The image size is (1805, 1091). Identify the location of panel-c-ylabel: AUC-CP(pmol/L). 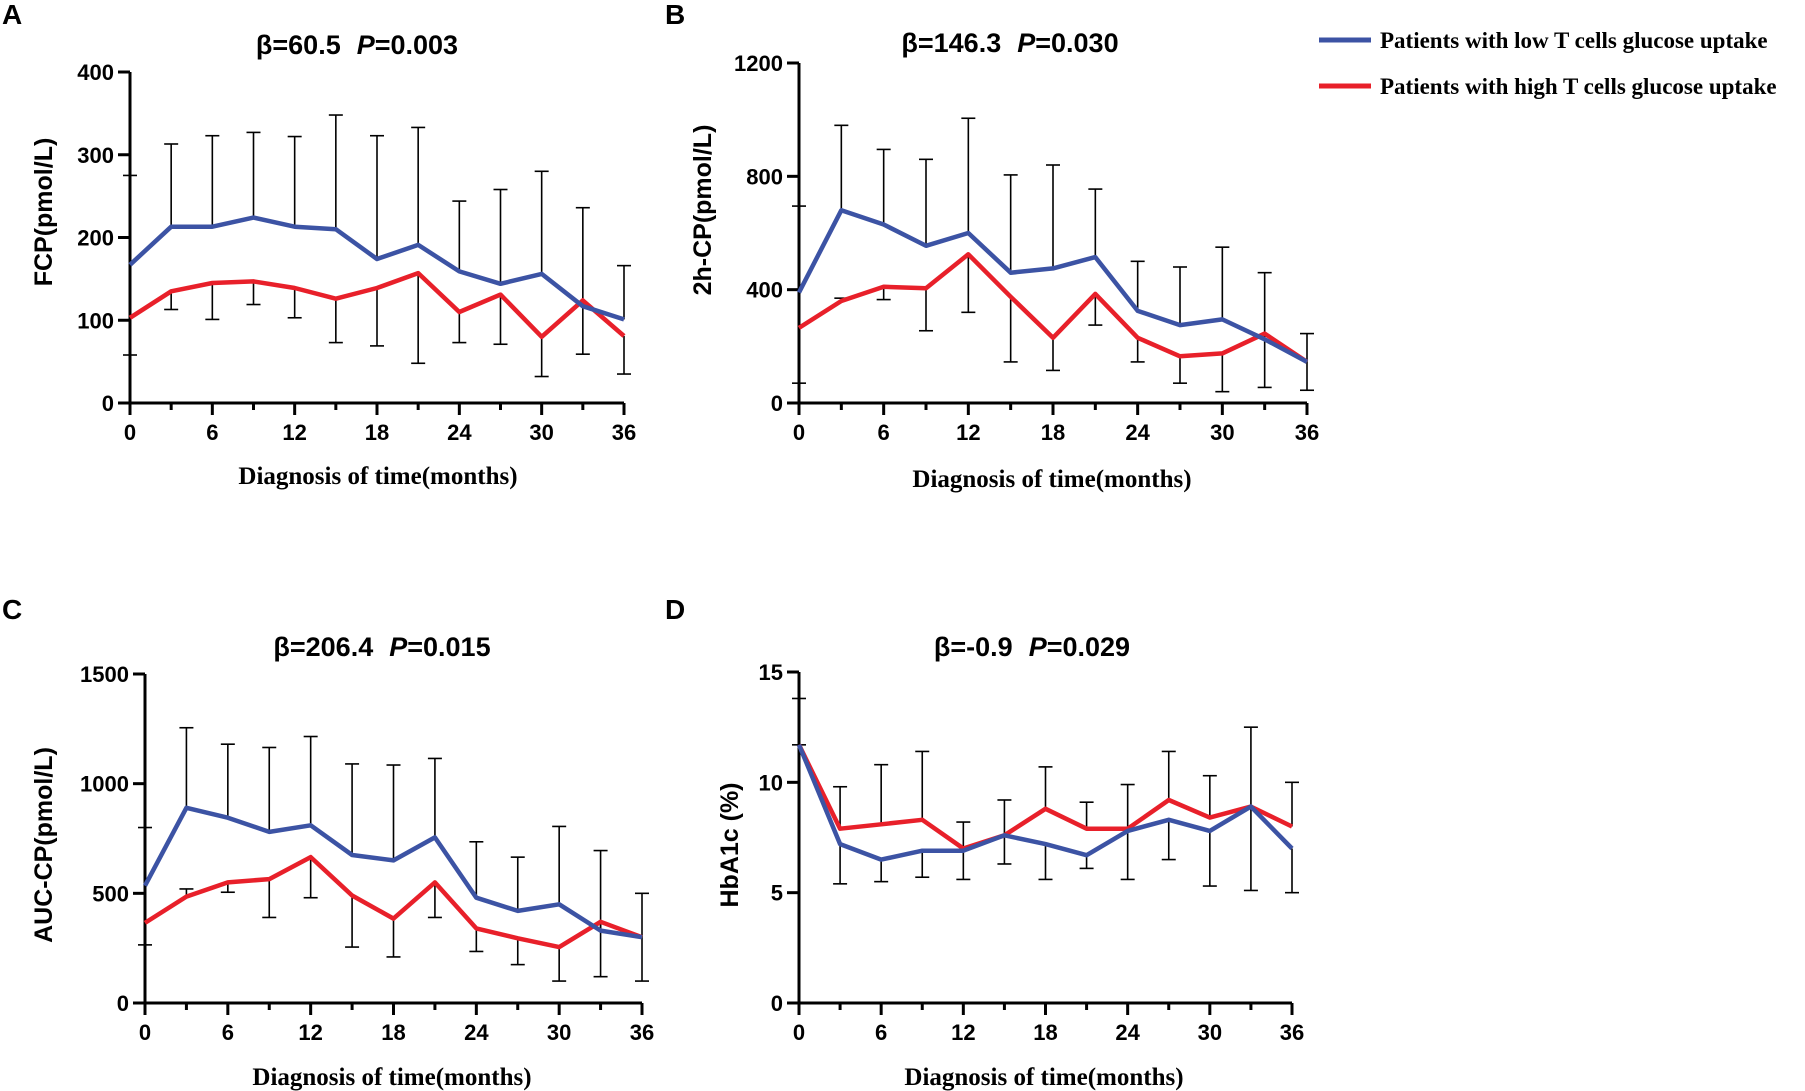
(44, 845).